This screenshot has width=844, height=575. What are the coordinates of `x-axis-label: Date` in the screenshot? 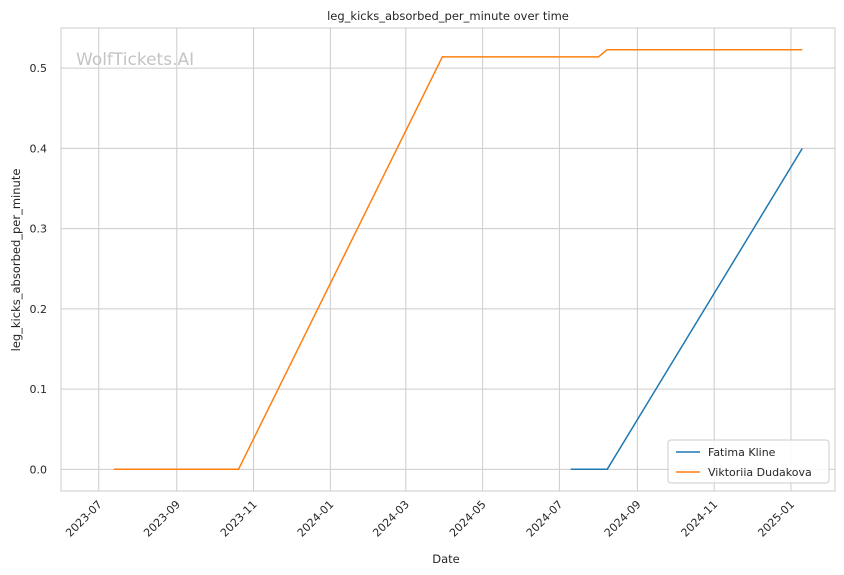 It's located at (446, 559).